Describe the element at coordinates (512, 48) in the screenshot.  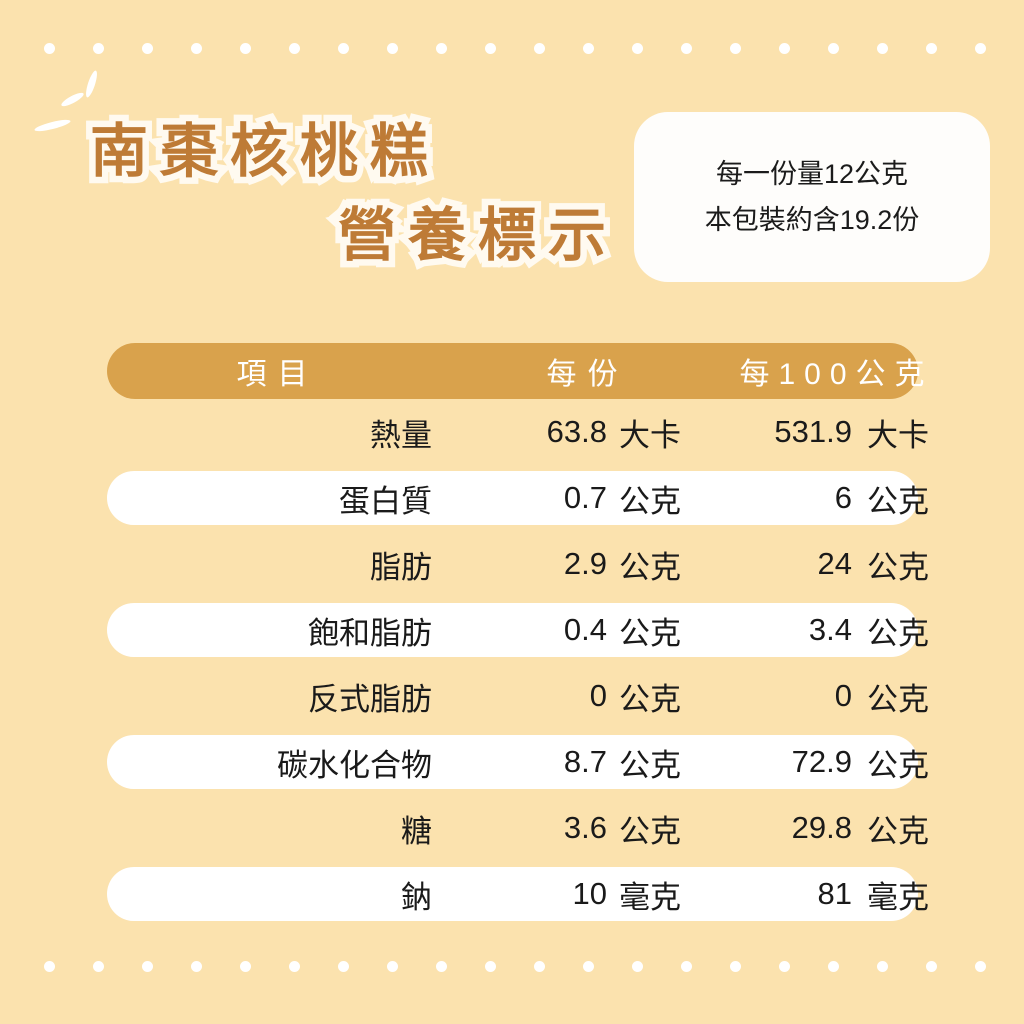
I see `decorative-dot-row-top` at that location.